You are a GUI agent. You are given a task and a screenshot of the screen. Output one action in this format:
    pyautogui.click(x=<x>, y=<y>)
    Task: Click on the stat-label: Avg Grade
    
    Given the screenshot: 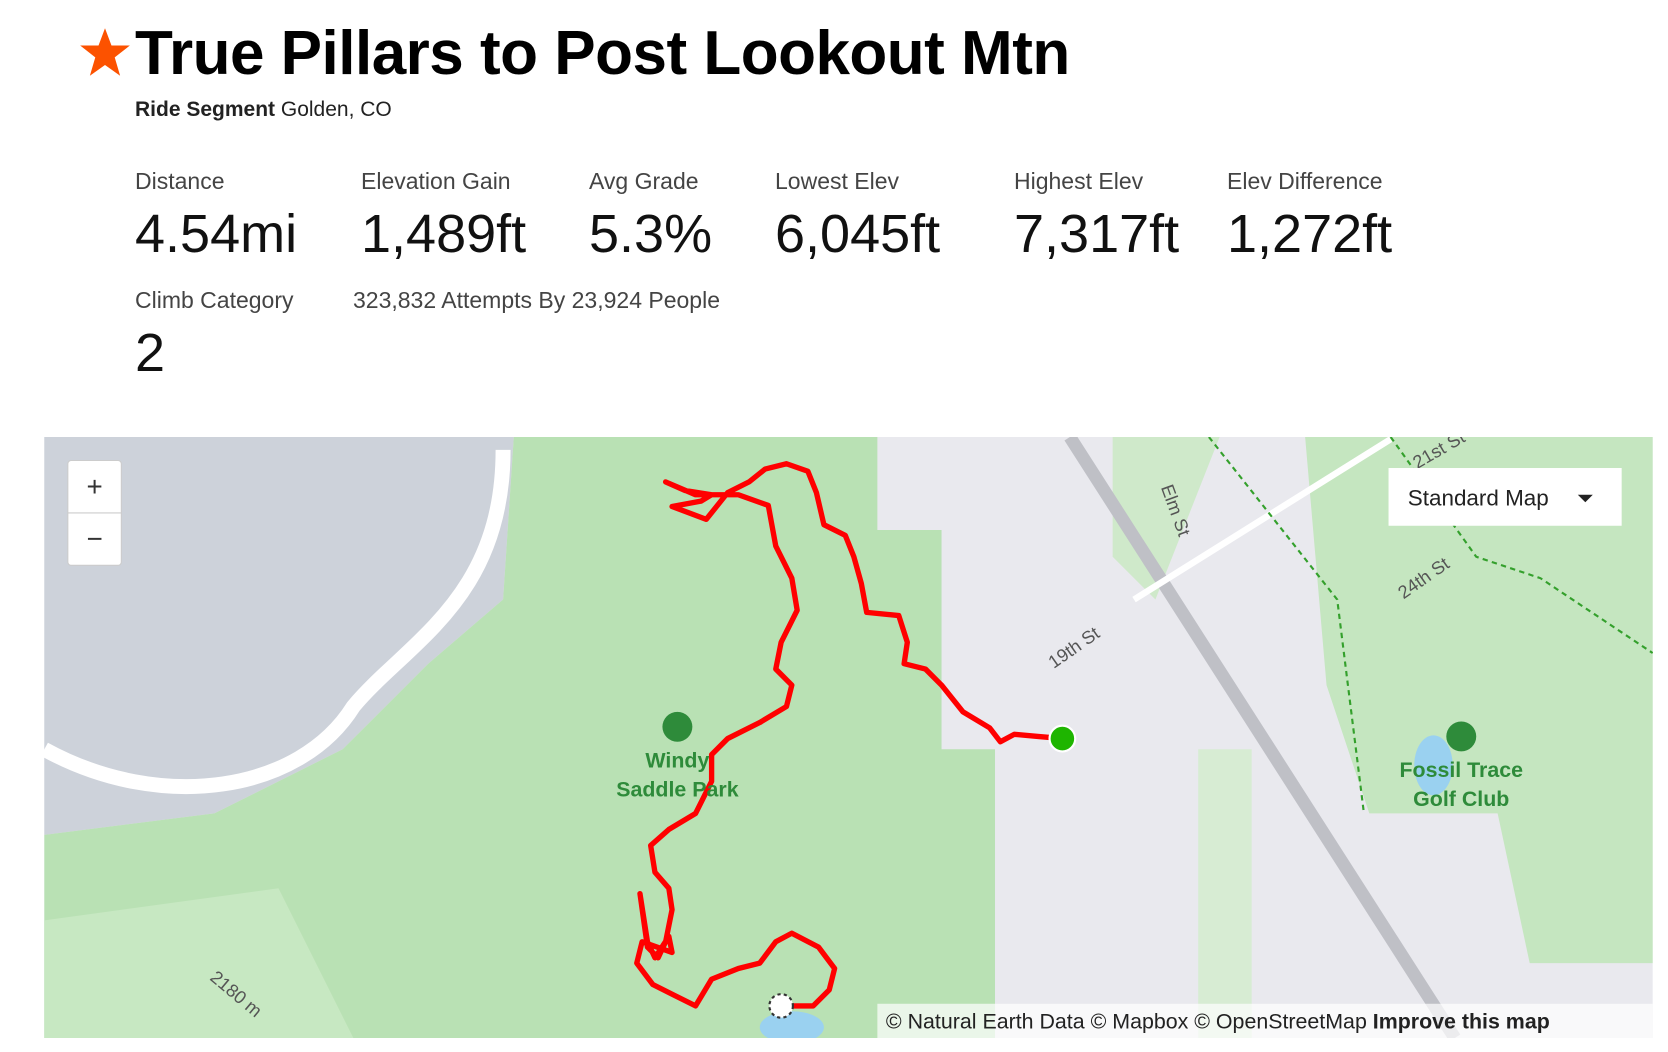 What is the action you would take?
    pyautogui.click(x=644, y=181)
    